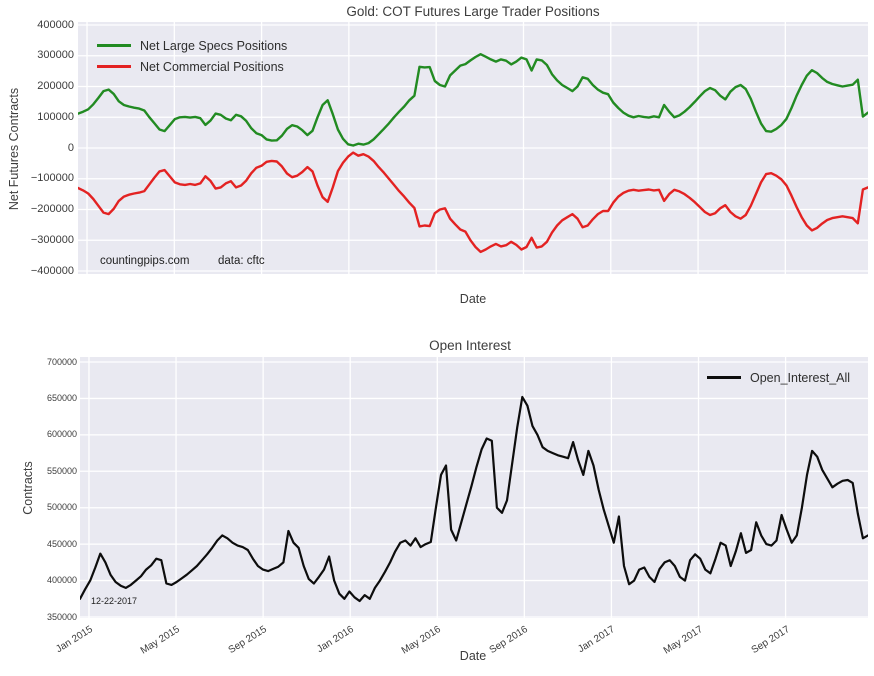  What do you see at coordinates (336, 640) in the screenshot?
I see `x-tick-label: Jan 2016` at bounding box center [336, 640].